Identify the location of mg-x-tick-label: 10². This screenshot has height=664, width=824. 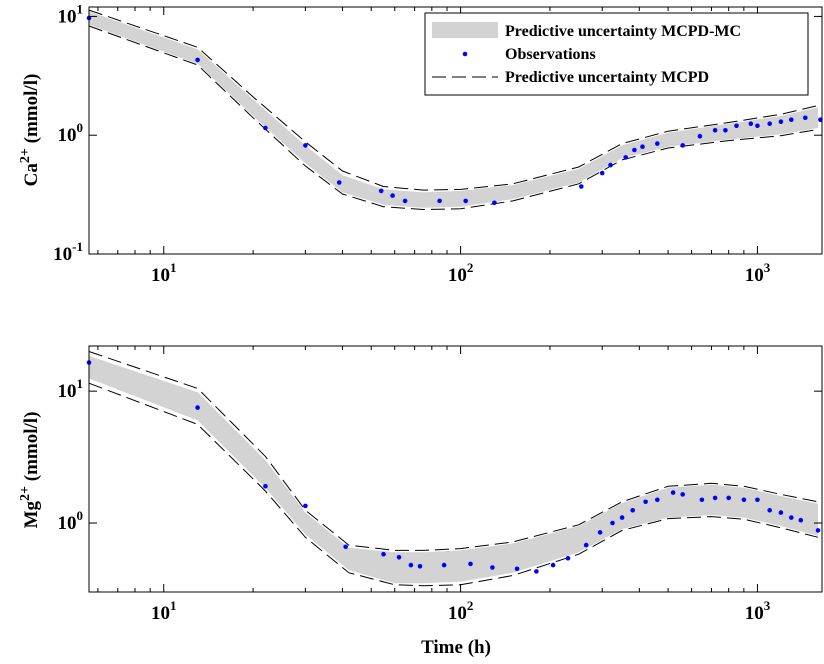
(461, 611).